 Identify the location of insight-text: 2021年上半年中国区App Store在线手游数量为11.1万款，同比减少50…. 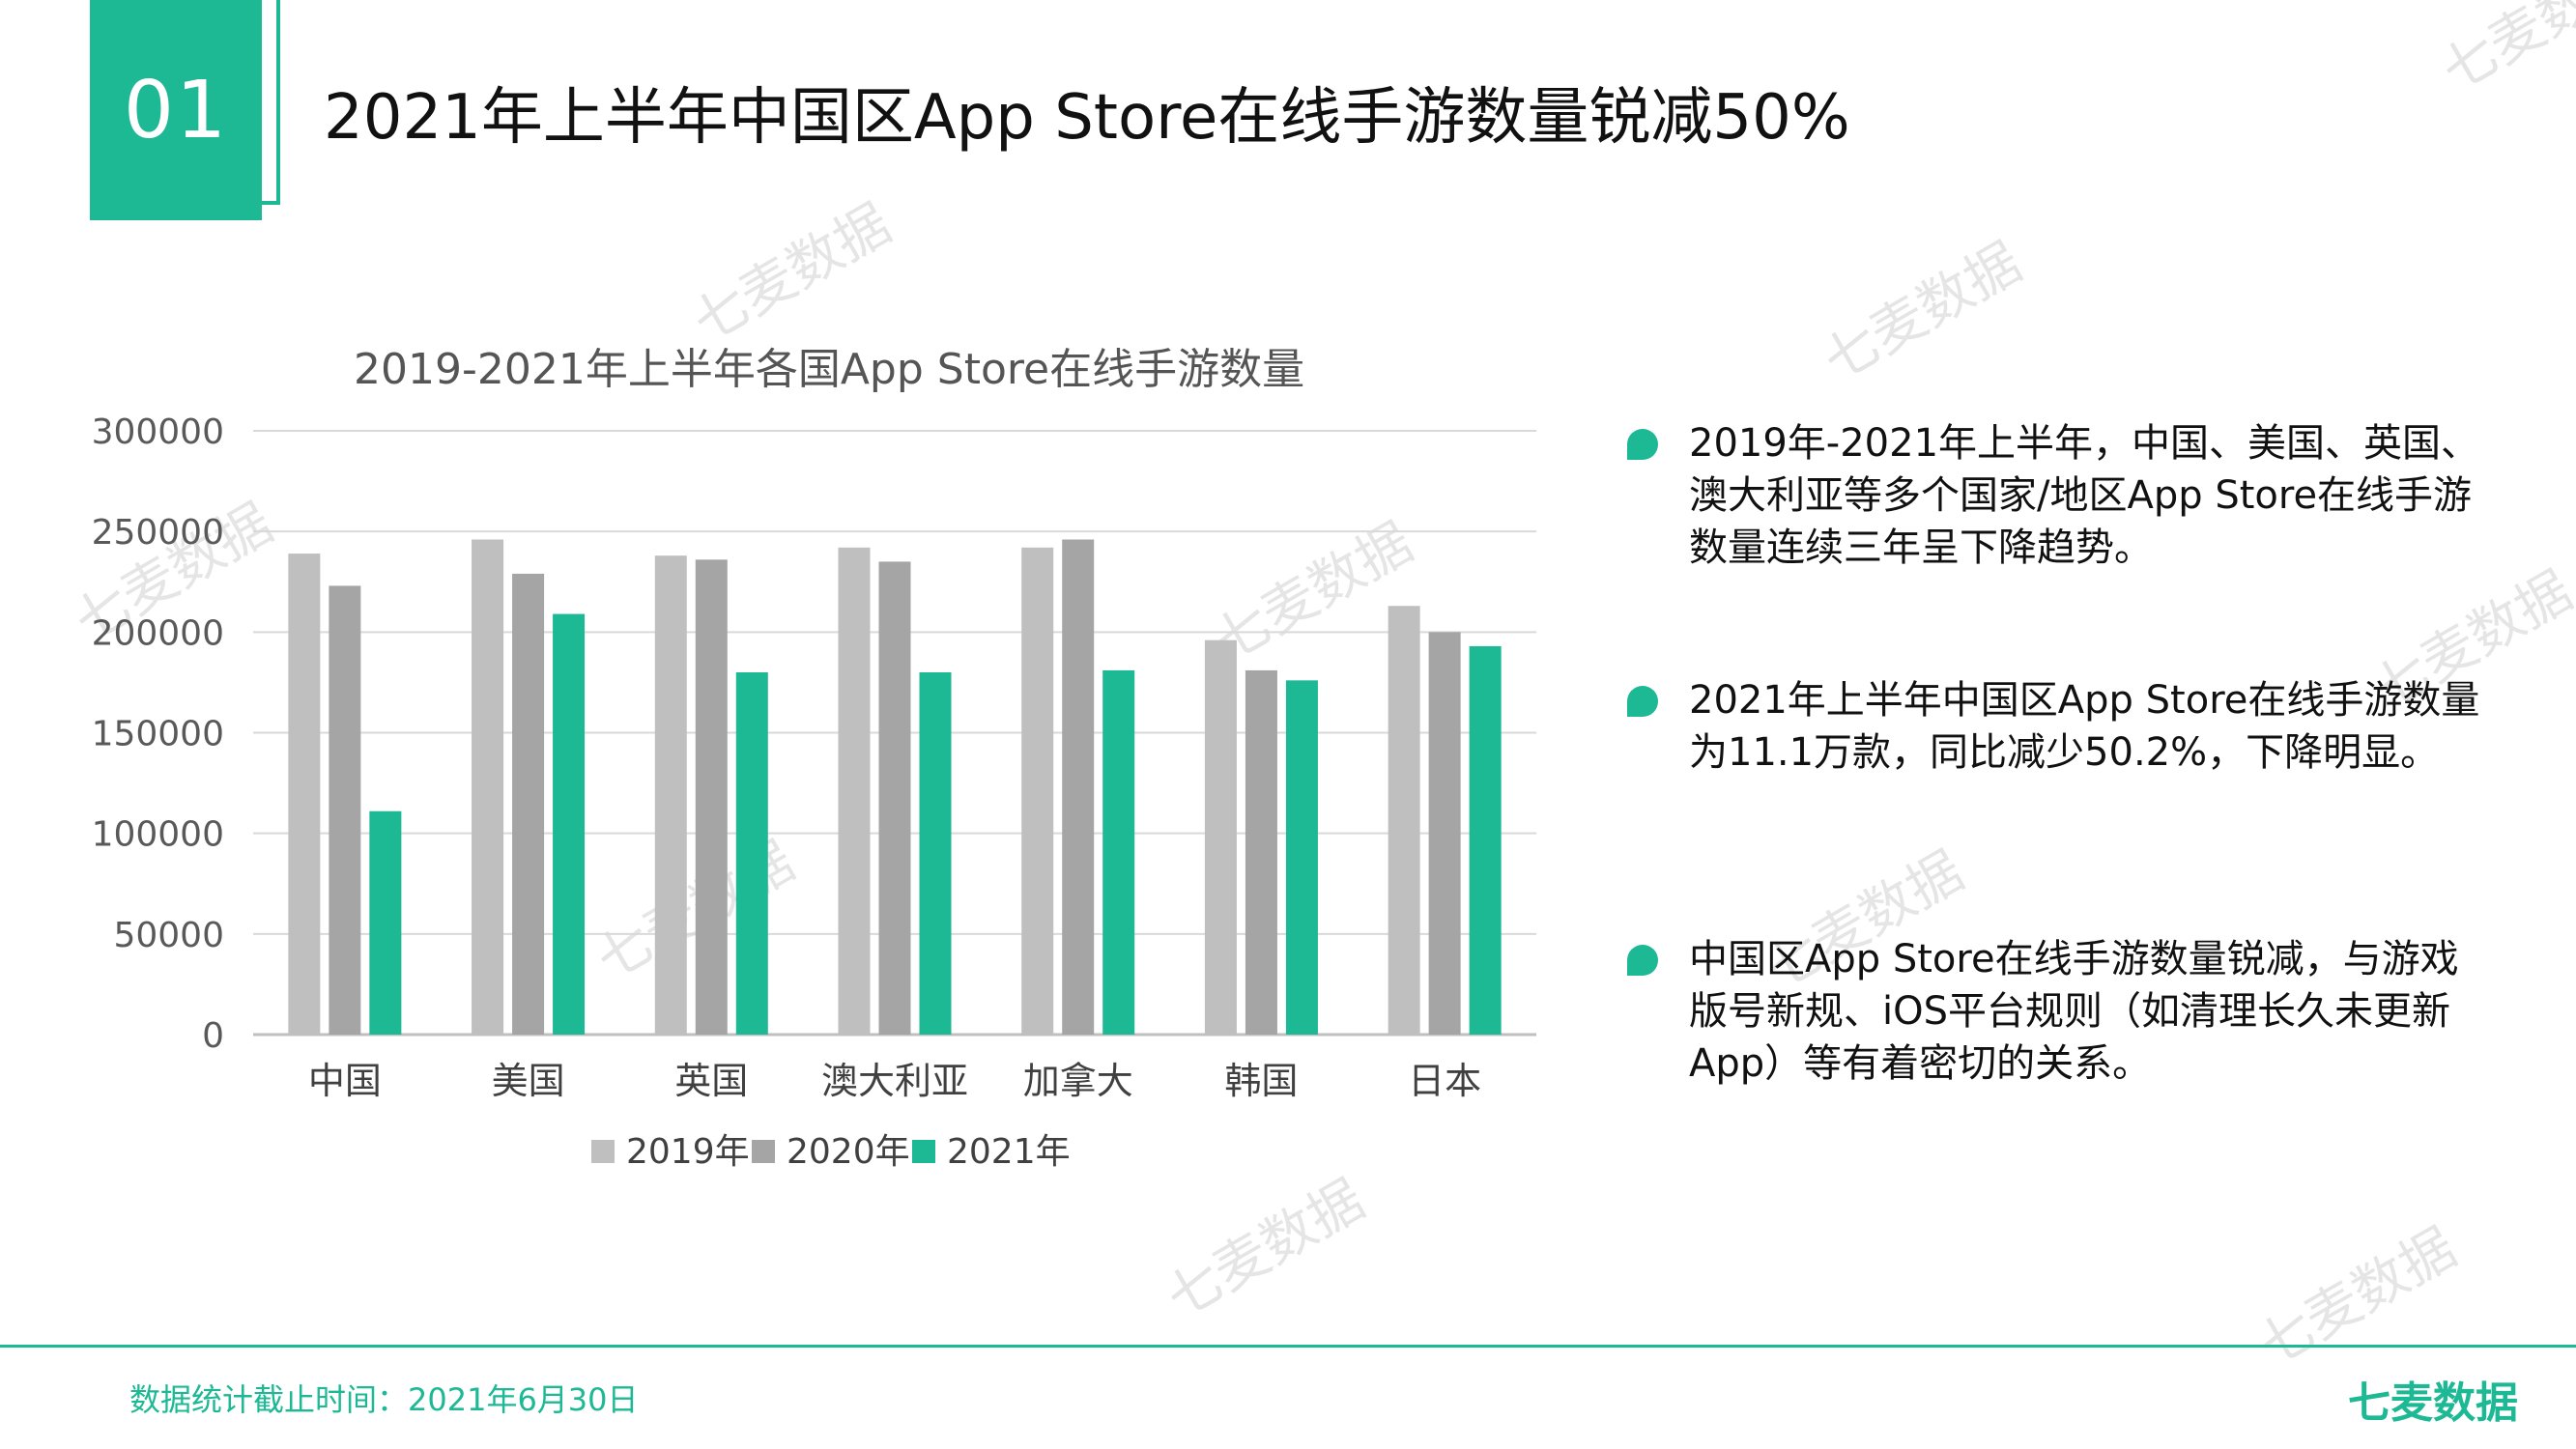
(2084, 726).